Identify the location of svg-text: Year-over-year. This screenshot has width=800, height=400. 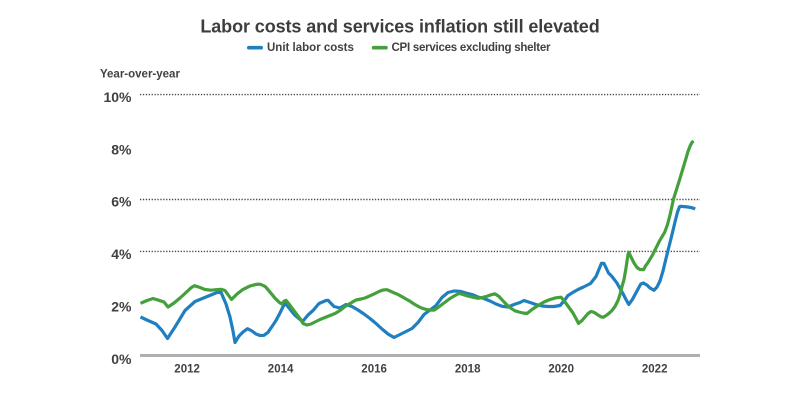
(140, 75).